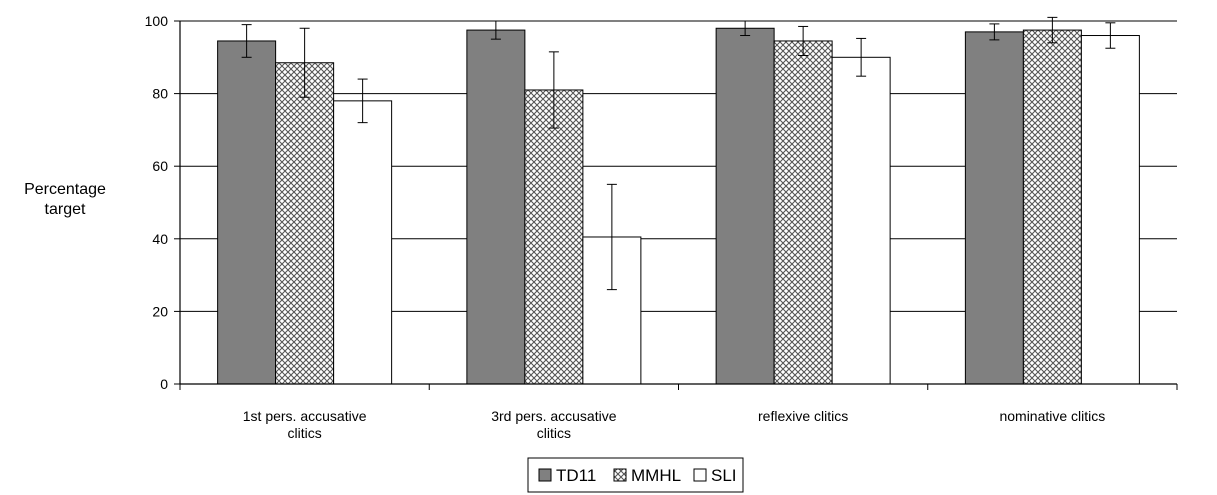 The width and height of the screenshot is (1217, 495). I want to click on y-tick-label: 100, so click(157, 21).